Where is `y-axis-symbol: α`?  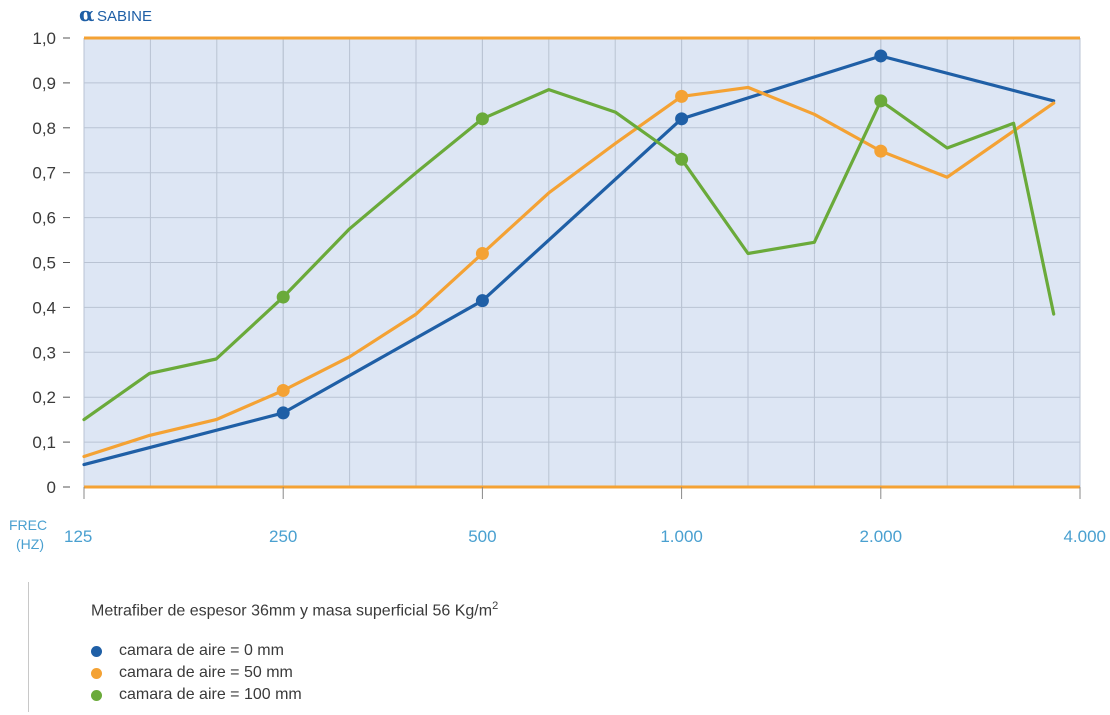
y-axis-symbol: α is located at coordinates (86, 14).